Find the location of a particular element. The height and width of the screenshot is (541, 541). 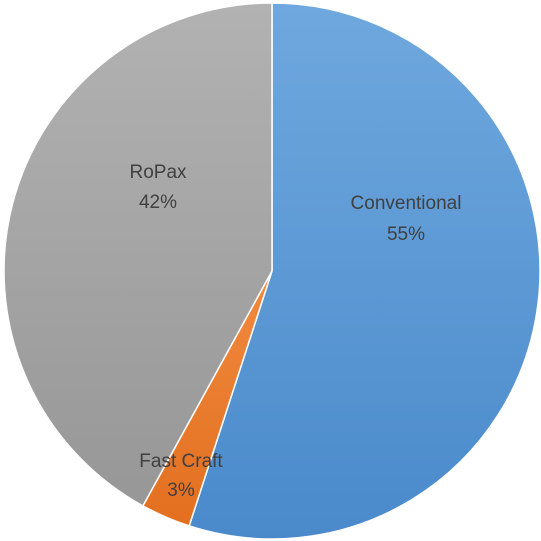

slice-percent-ropax: 42% is located at coordinates (158, 202).